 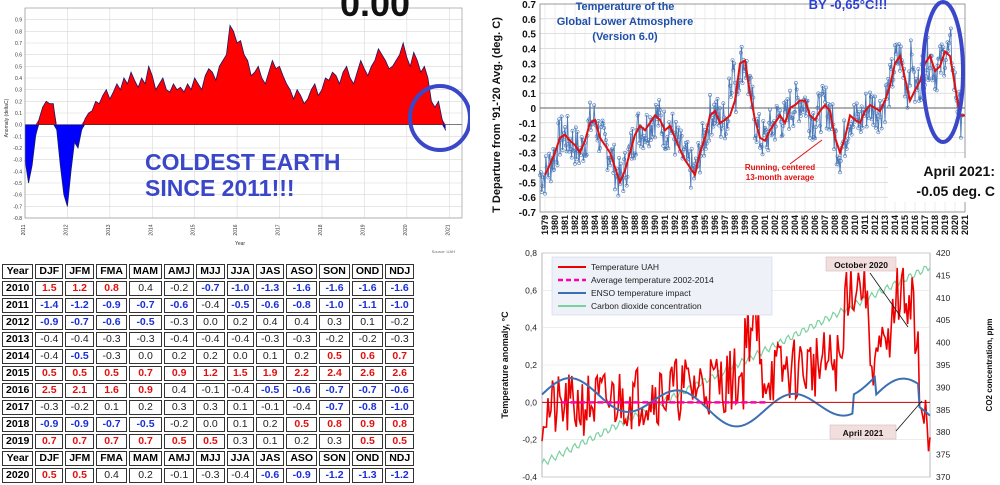 I want to click on y-right-tick-label: 390, so click(x=943, y=387).